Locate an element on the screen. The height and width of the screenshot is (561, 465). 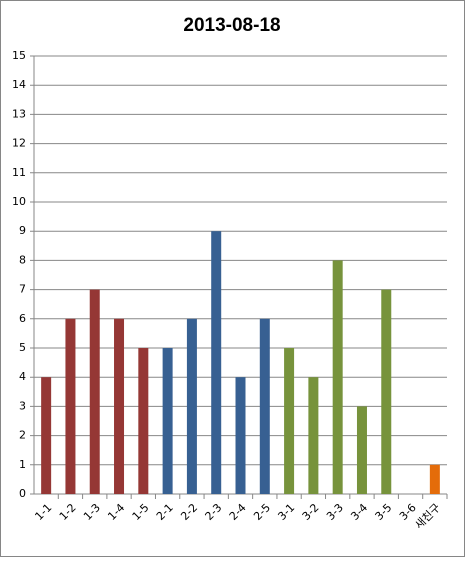
y-tick-label: 2 is located at coordinates (22, 435).